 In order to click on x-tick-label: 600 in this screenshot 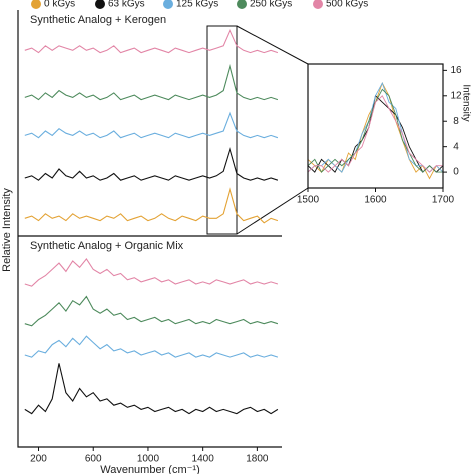, I will do `click(93, 459)`.